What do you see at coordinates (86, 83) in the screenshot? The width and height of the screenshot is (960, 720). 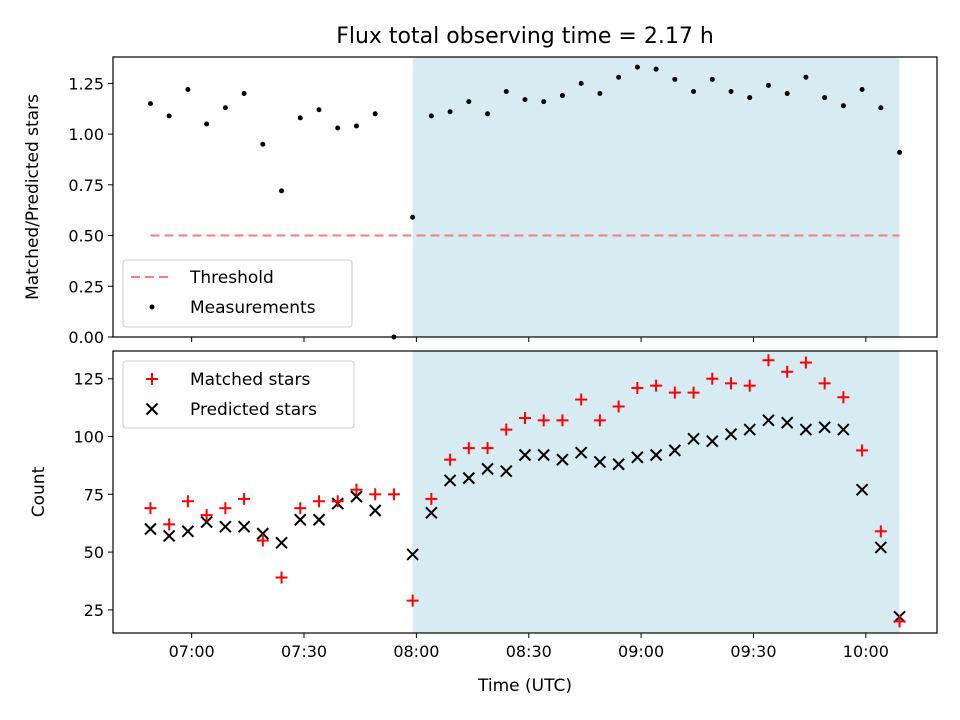 I see `y-tick-label: 1.25` at bounding box center [86, 83].